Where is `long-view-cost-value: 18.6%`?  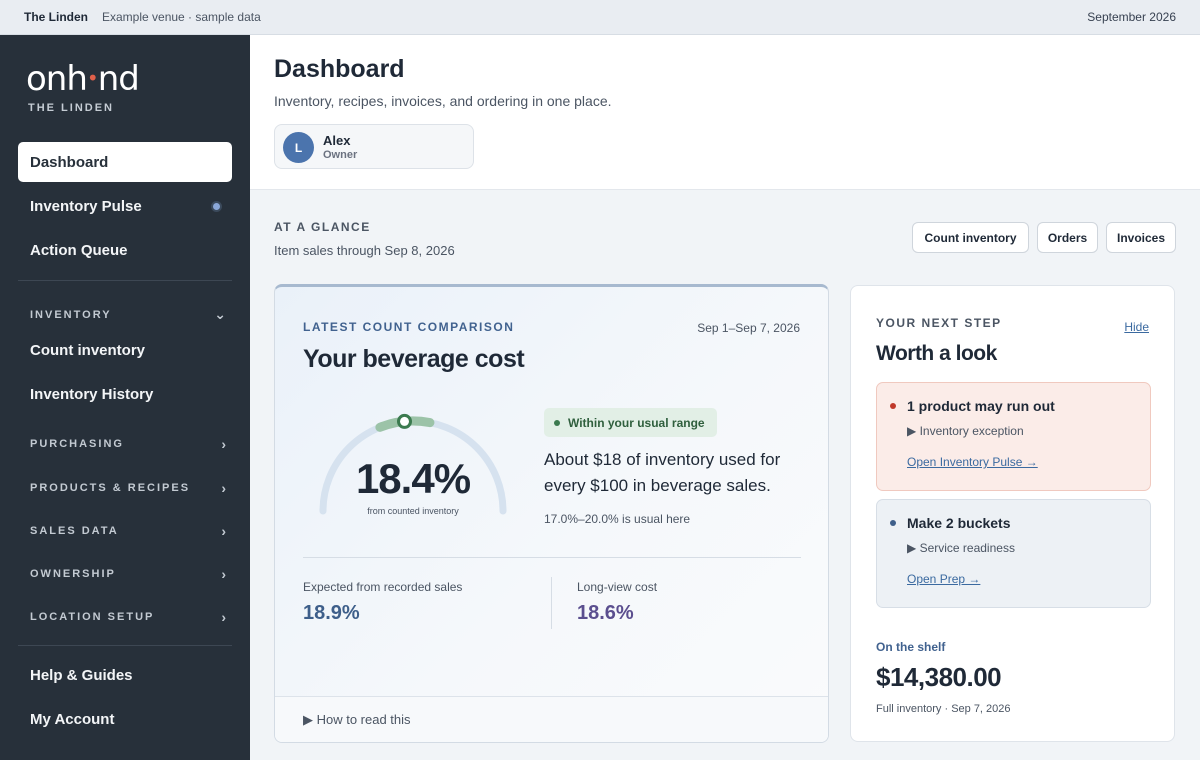 long-view-cost-value: 18.6% is located at coordinates (605, 613).